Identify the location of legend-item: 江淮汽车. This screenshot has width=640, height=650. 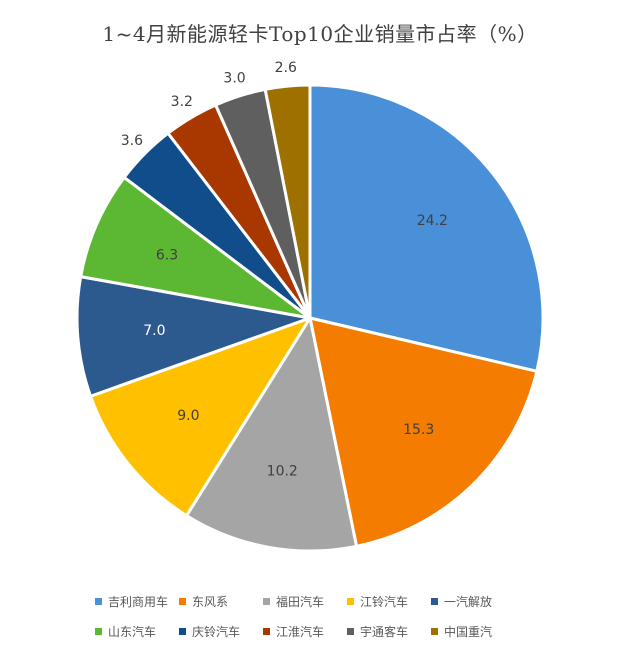
(305, 631).